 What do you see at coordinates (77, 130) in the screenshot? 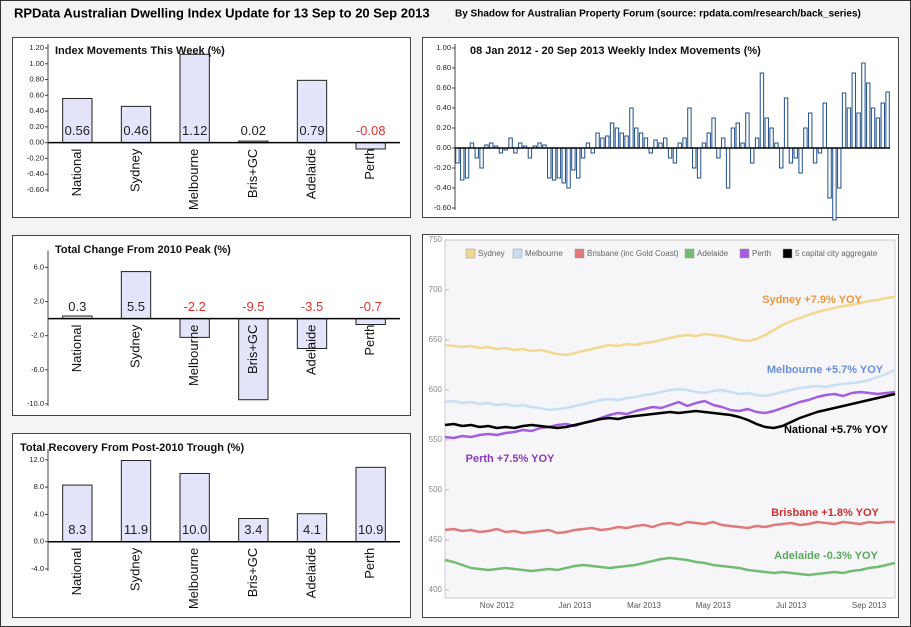
I see `data-label: 0.56` at bounding box center [77, 130].